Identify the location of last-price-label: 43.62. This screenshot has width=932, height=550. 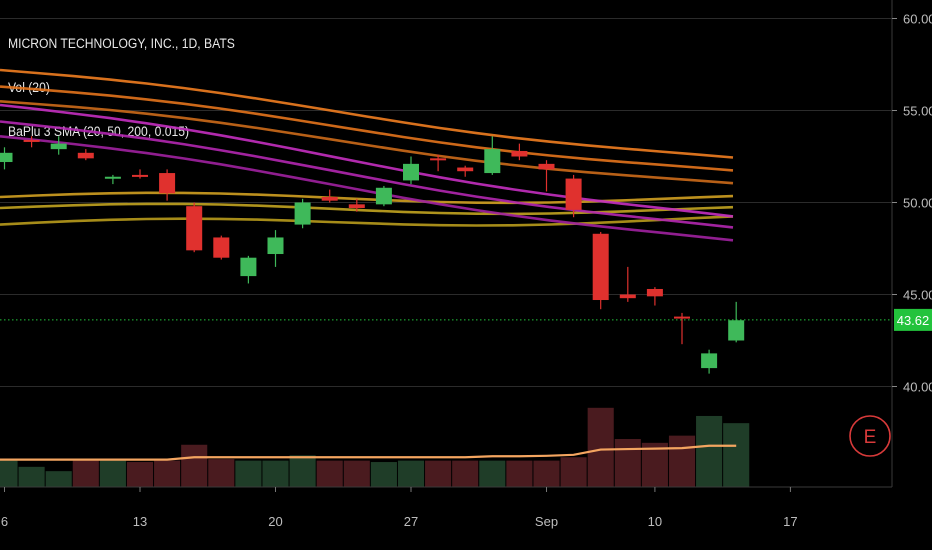
(913, 320).